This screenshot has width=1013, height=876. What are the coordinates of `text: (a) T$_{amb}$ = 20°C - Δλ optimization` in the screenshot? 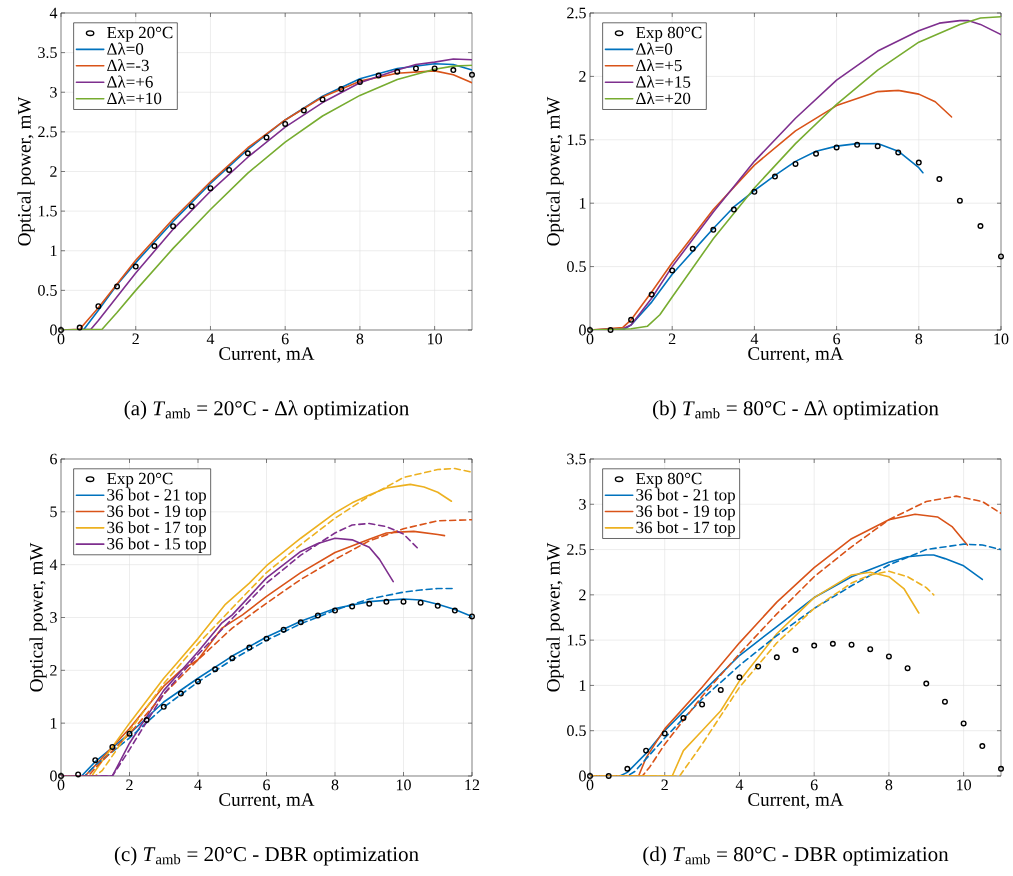 It's located at (266, 410).